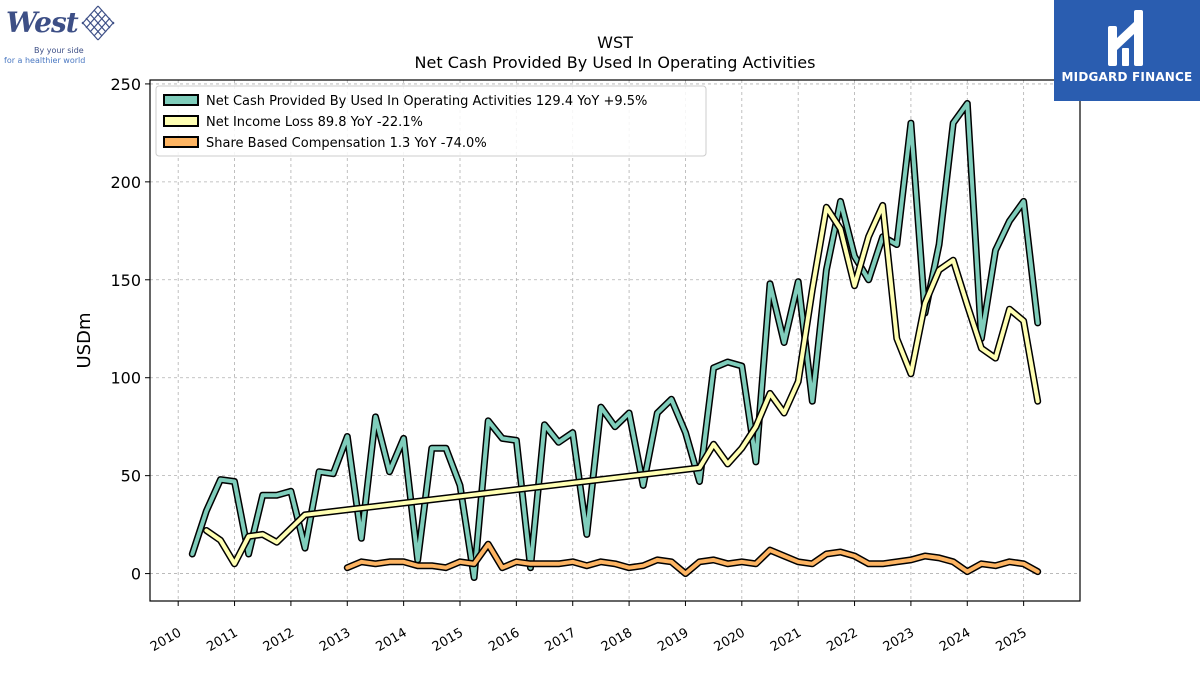  What do you see at coordinates (84, 341) in the screenshot?
I see `y-axis-label: USDm` at bounding box center [84, 341].